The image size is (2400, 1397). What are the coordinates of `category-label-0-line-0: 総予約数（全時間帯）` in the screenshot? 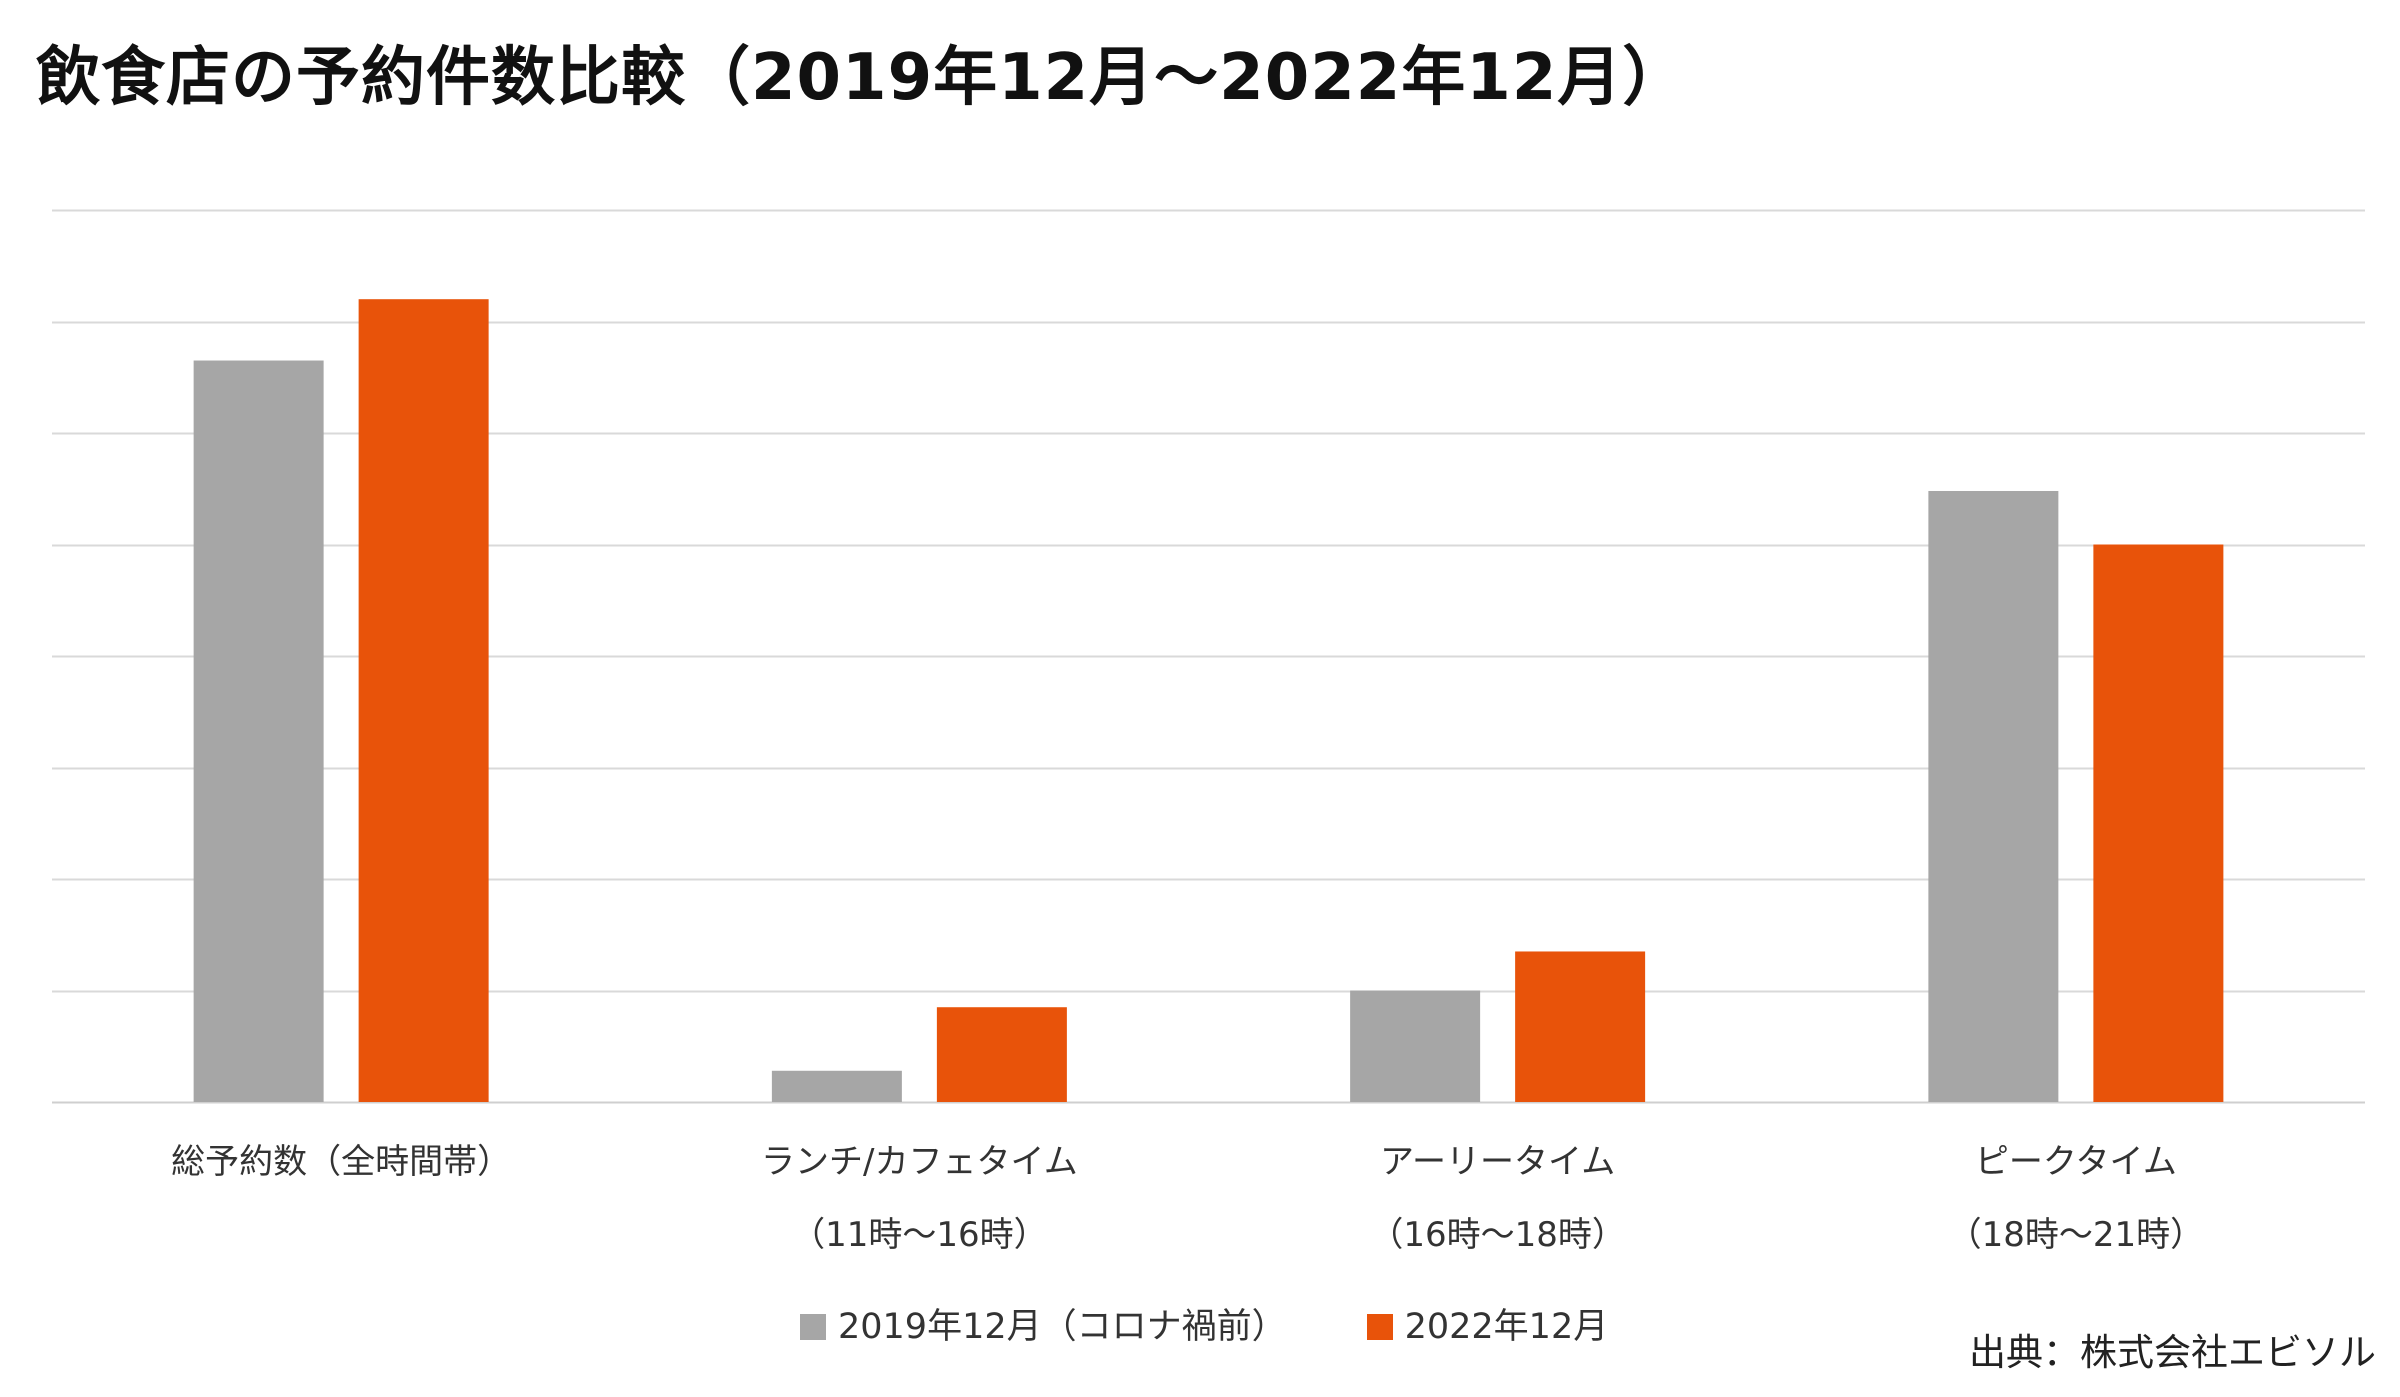 It's located at (341, 1162).